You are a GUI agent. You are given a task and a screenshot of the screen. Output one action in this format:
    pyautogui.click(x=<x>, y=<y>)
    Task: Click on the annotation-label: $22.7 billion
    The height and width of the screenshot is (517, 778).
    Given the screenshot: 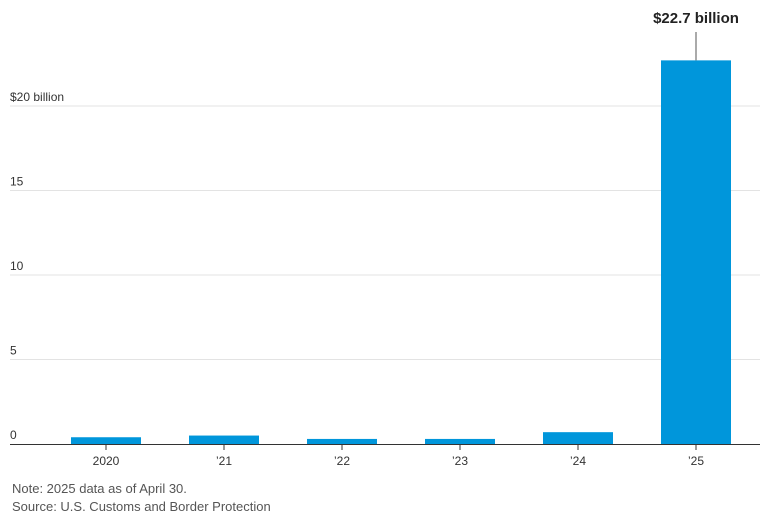 What is the action you would take?
    pyautogui.click(x=696, y=18)
    